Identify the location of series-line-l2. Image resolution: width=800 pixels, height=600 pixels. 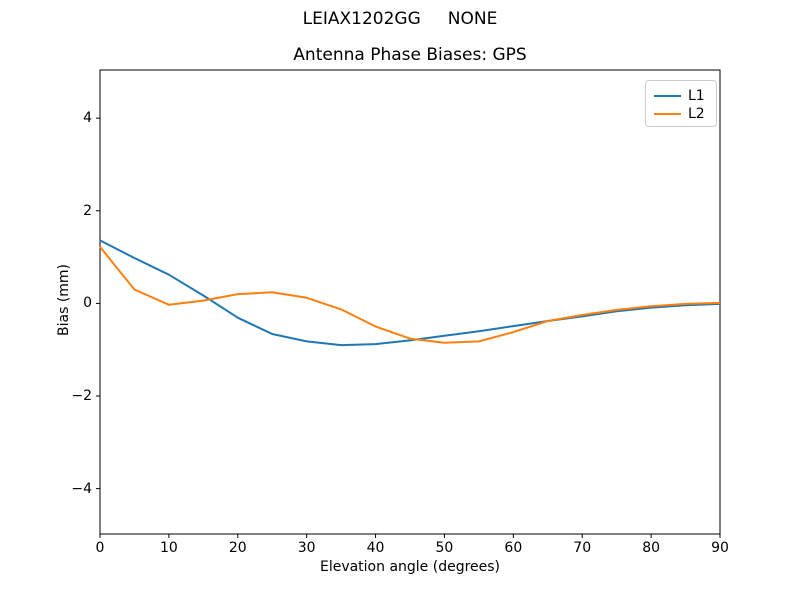
(410, 295).